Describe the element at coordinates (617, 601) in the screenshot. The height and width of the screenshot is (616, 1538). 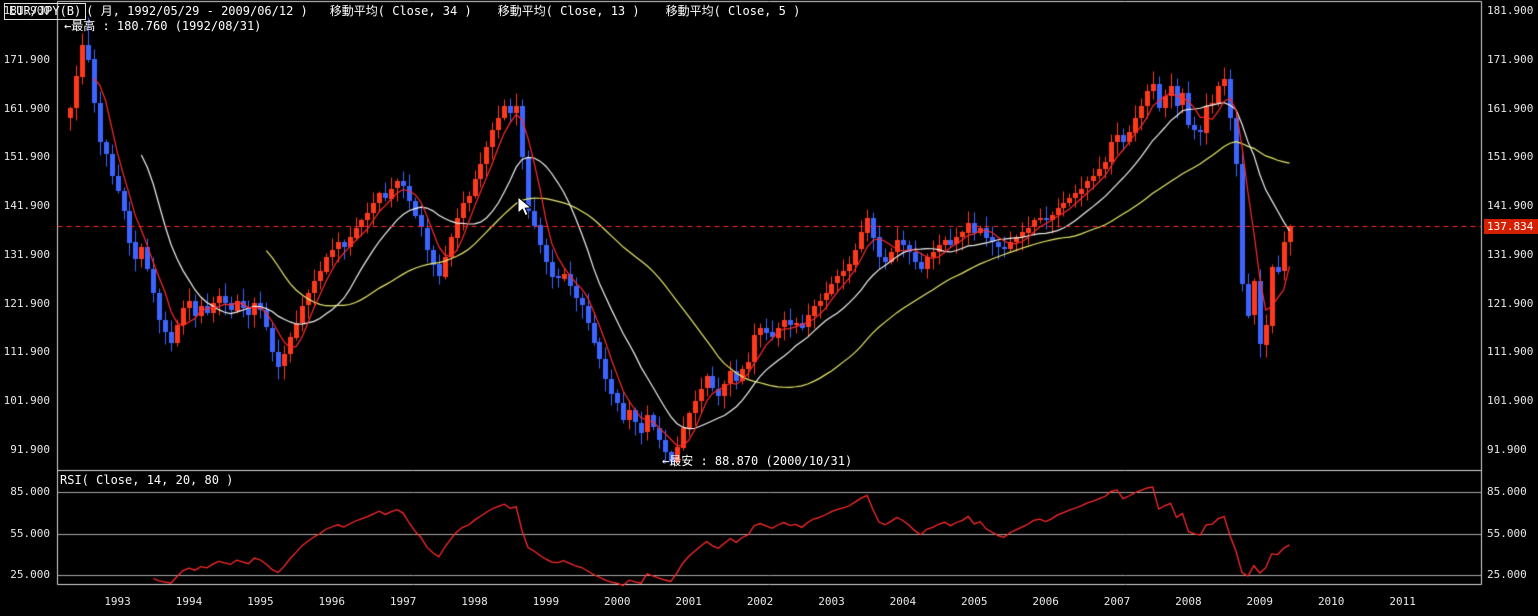
I see `year-label: 2000` at that location.